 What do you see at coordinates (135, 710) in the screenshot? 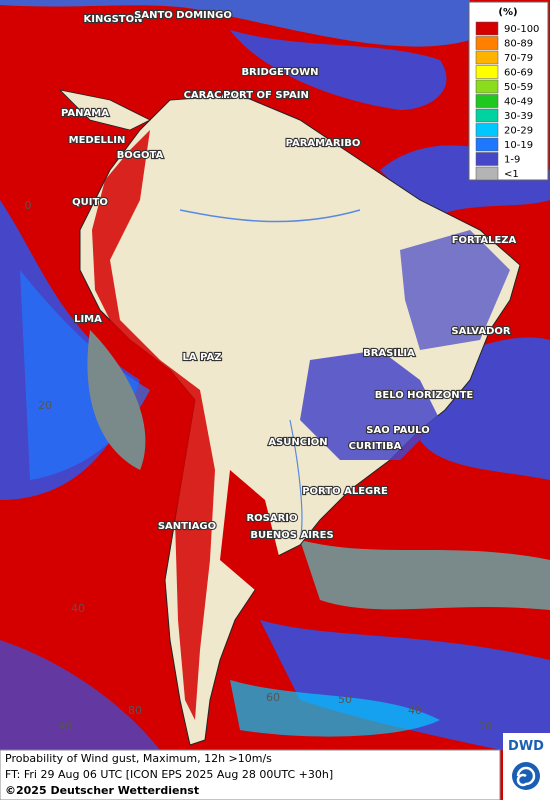
I see `grid-label: 80` at bounding box center [135, 710].